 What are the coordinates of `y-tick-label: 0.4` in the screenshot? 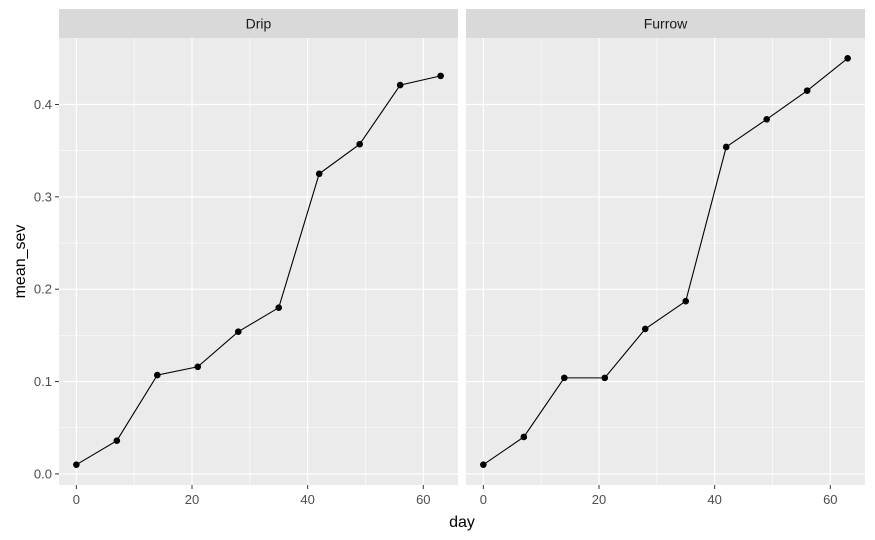 It's located at (43, 104).